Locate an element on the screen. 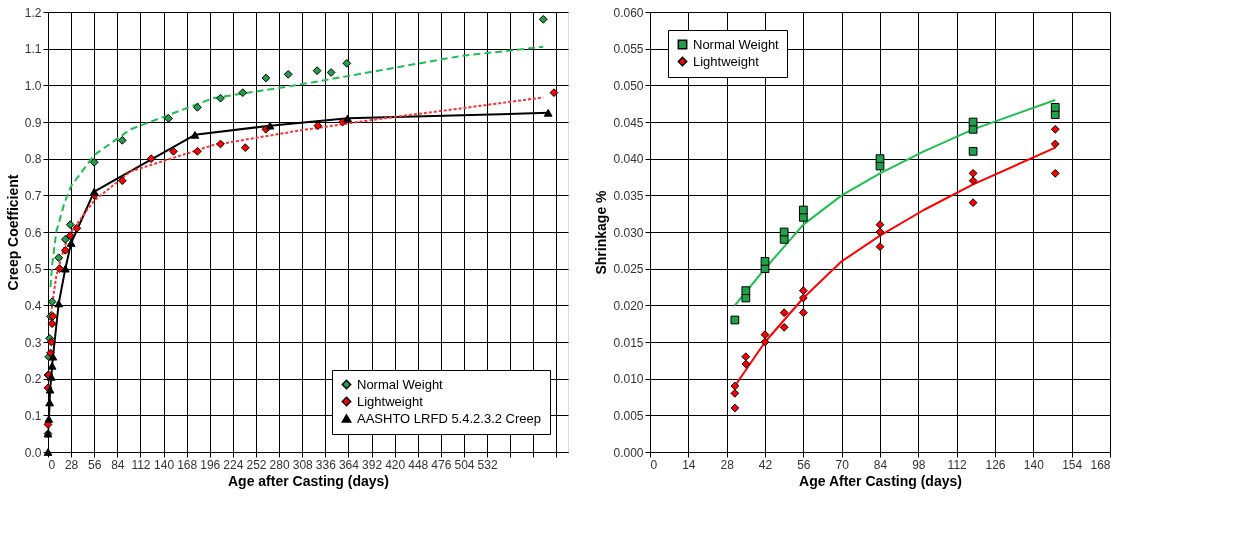 Image resolution: width=1233 pixels, height=548 pixels. y-tick-label: 0.8 is located at coordinates (33, 159).